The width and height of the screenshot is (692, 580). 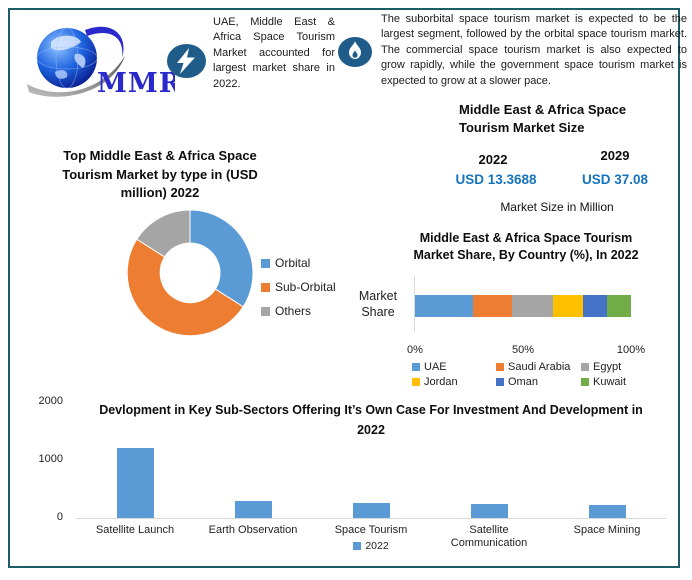 I want to click on legend-swatch-egypt, so click(x=585, y=367).